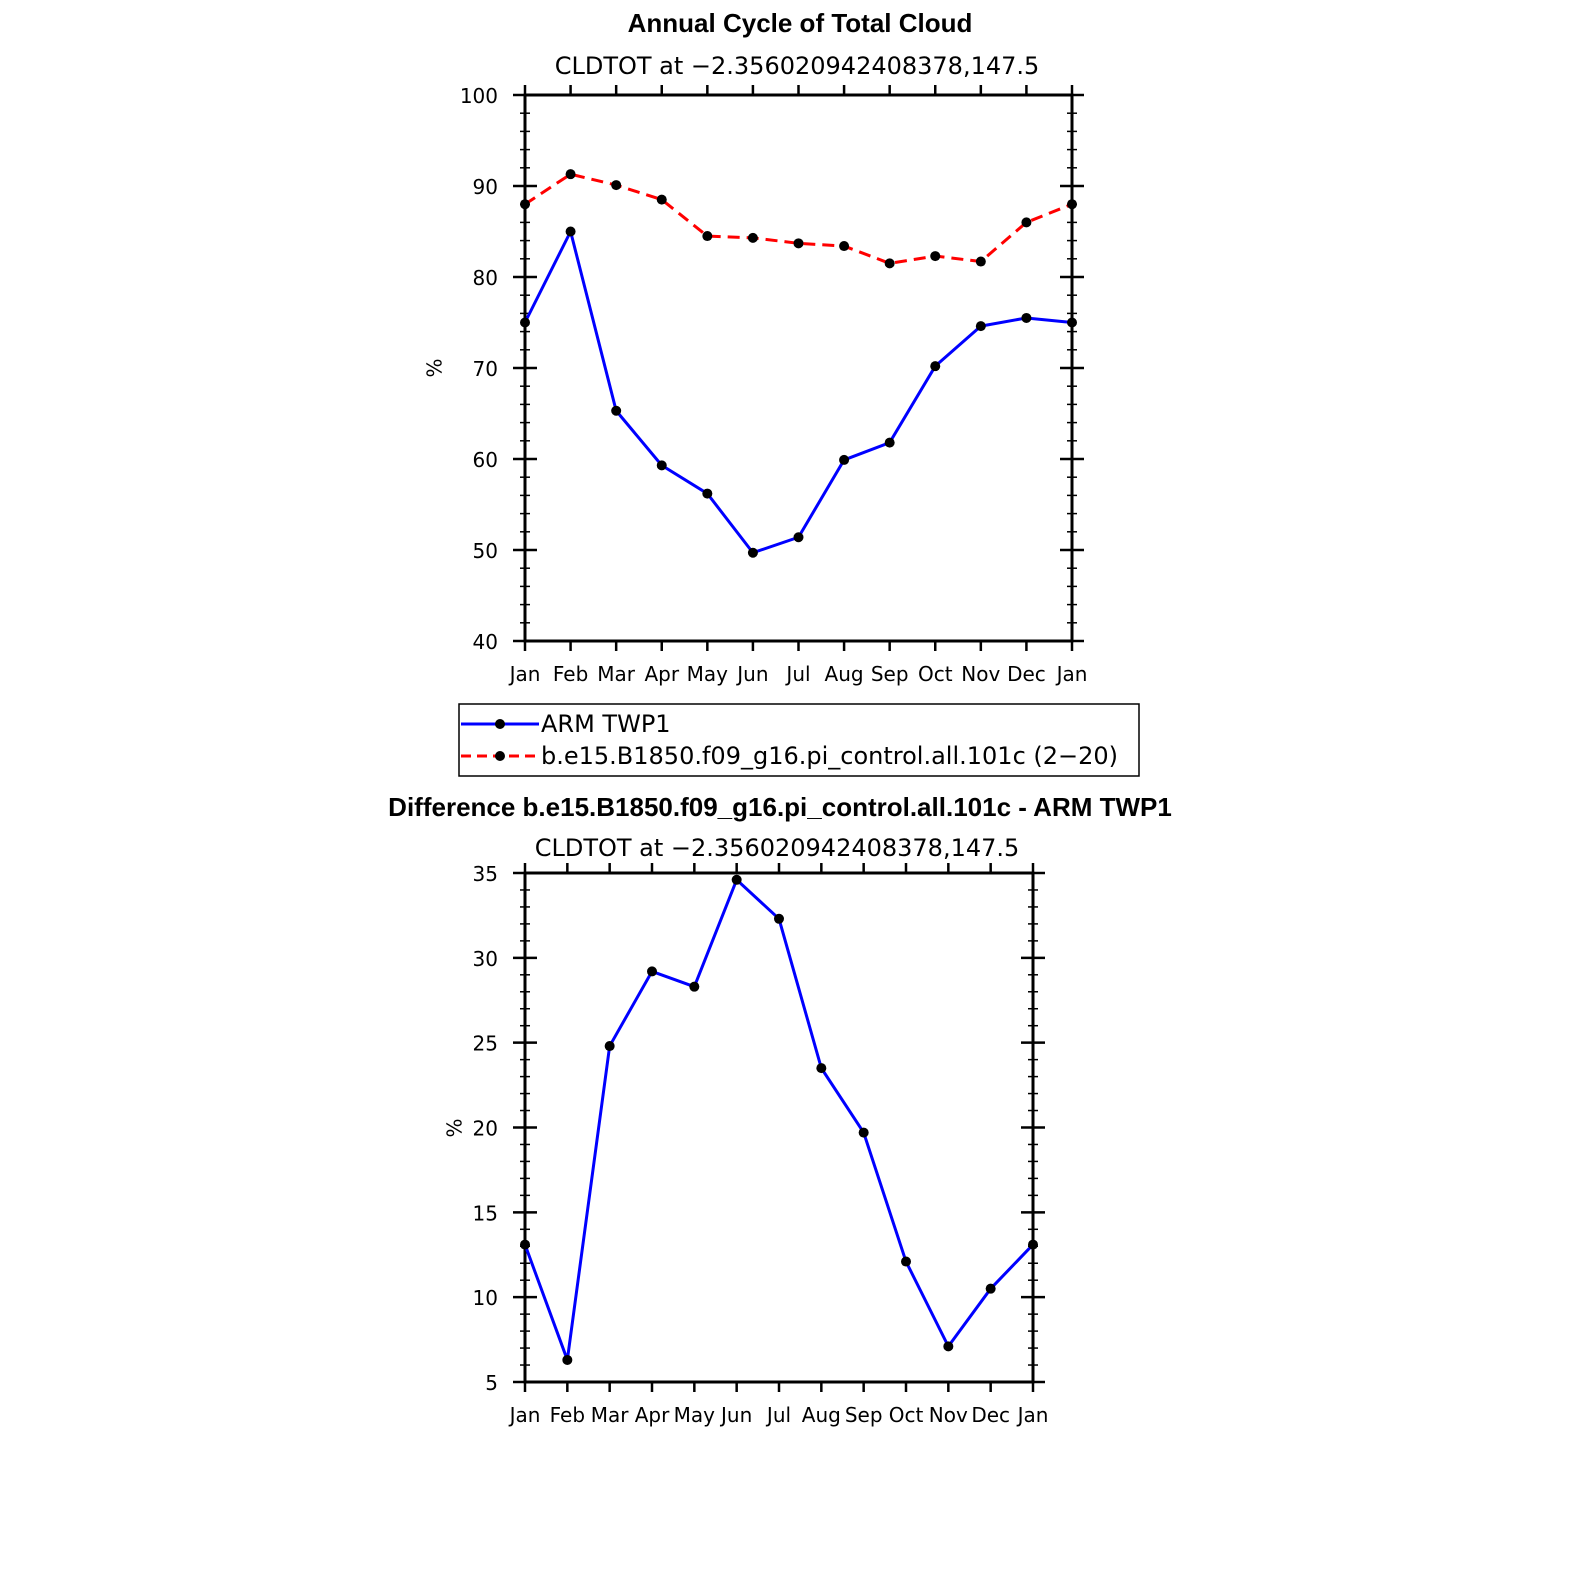 This screenshot has height=1574, width=1574. Describe the element at coordinates (485, 1044) in the screenshot. I see `y-tick-label: 25` at that location.